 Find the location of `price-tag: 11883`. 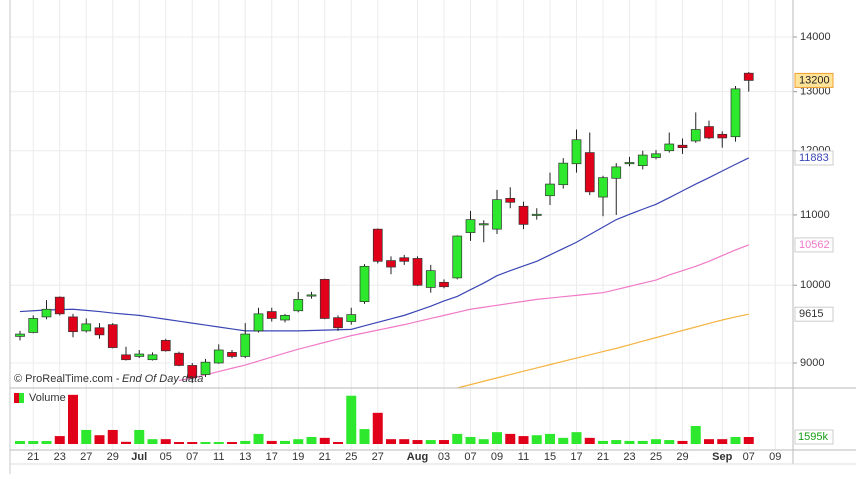

price-tag: 11883 is located at coordinates (814, 158).